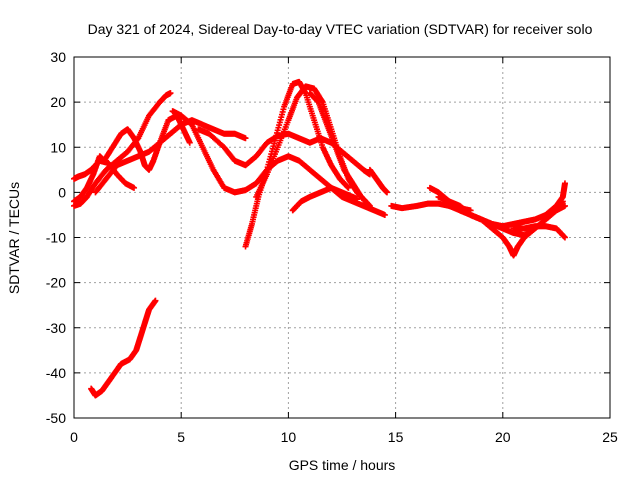 The image size is (640, 480). I want to click on series-track-i, so click(325, 199).